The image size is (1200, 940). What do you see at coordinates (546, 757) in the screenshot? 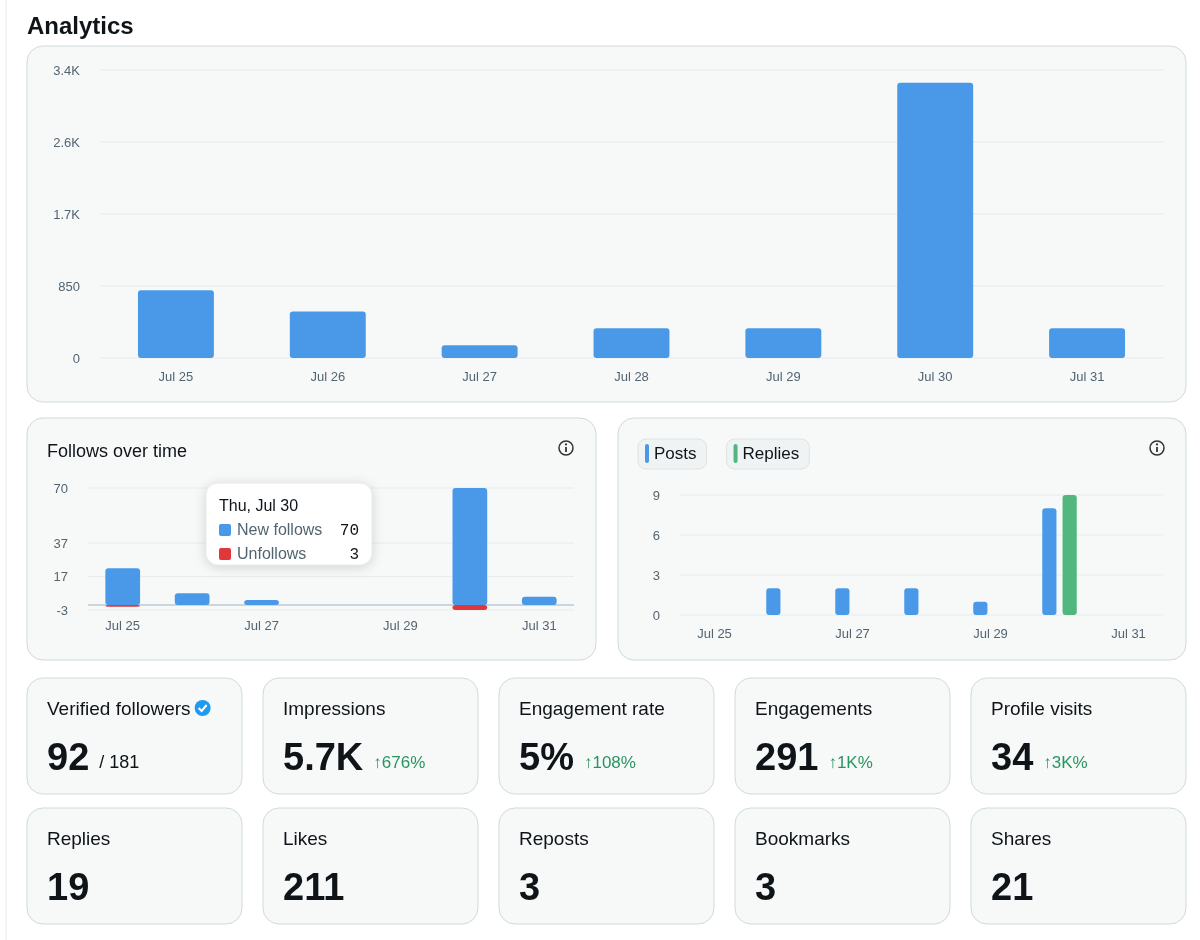
I see `text: 5%` at bounding box center [546, 757].